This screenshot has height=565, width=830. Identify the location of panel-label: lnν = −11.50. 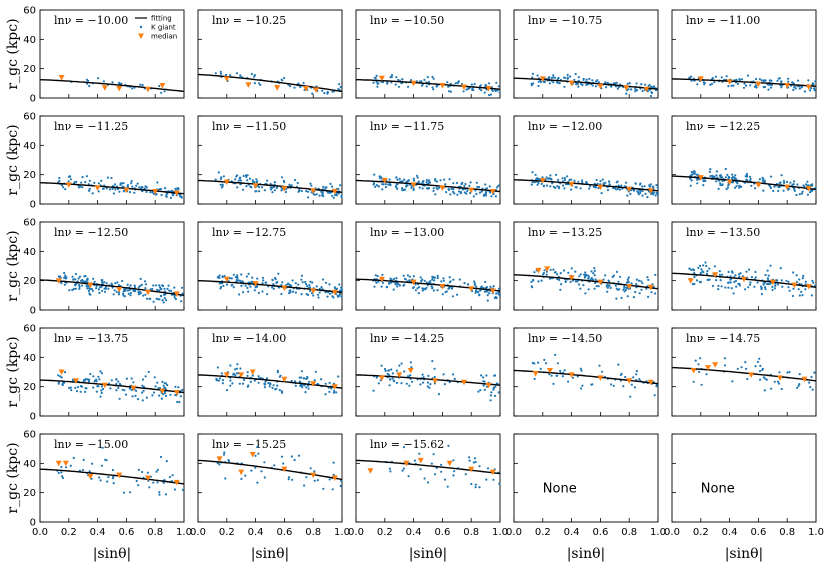
(249, 126).